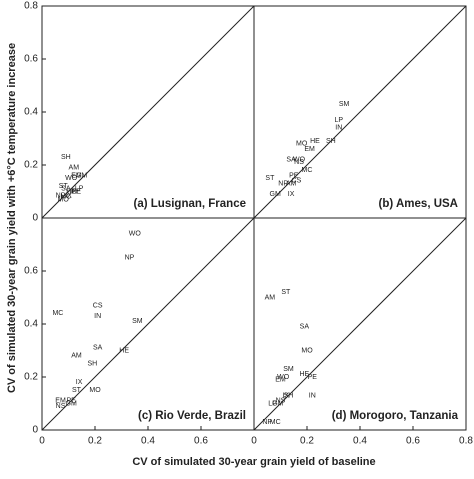  I want to click on panel-title: (c) Rio Verde, Brazil, so click(192, 416).